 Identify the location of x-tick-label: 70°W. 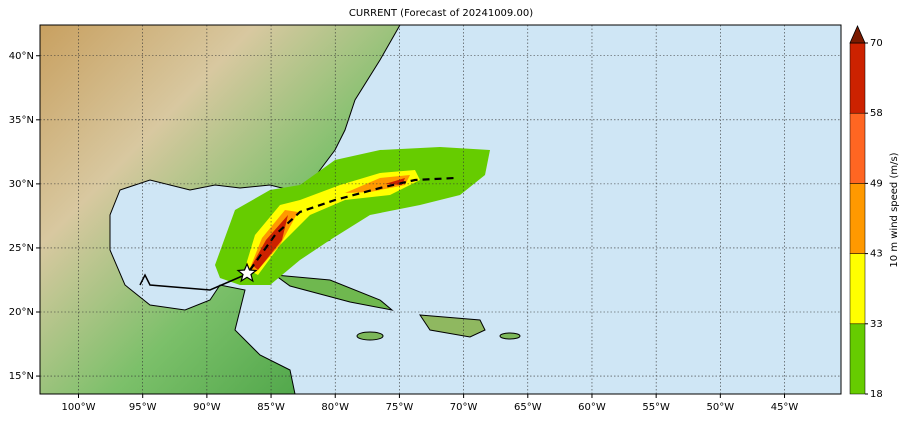
(464, 407).